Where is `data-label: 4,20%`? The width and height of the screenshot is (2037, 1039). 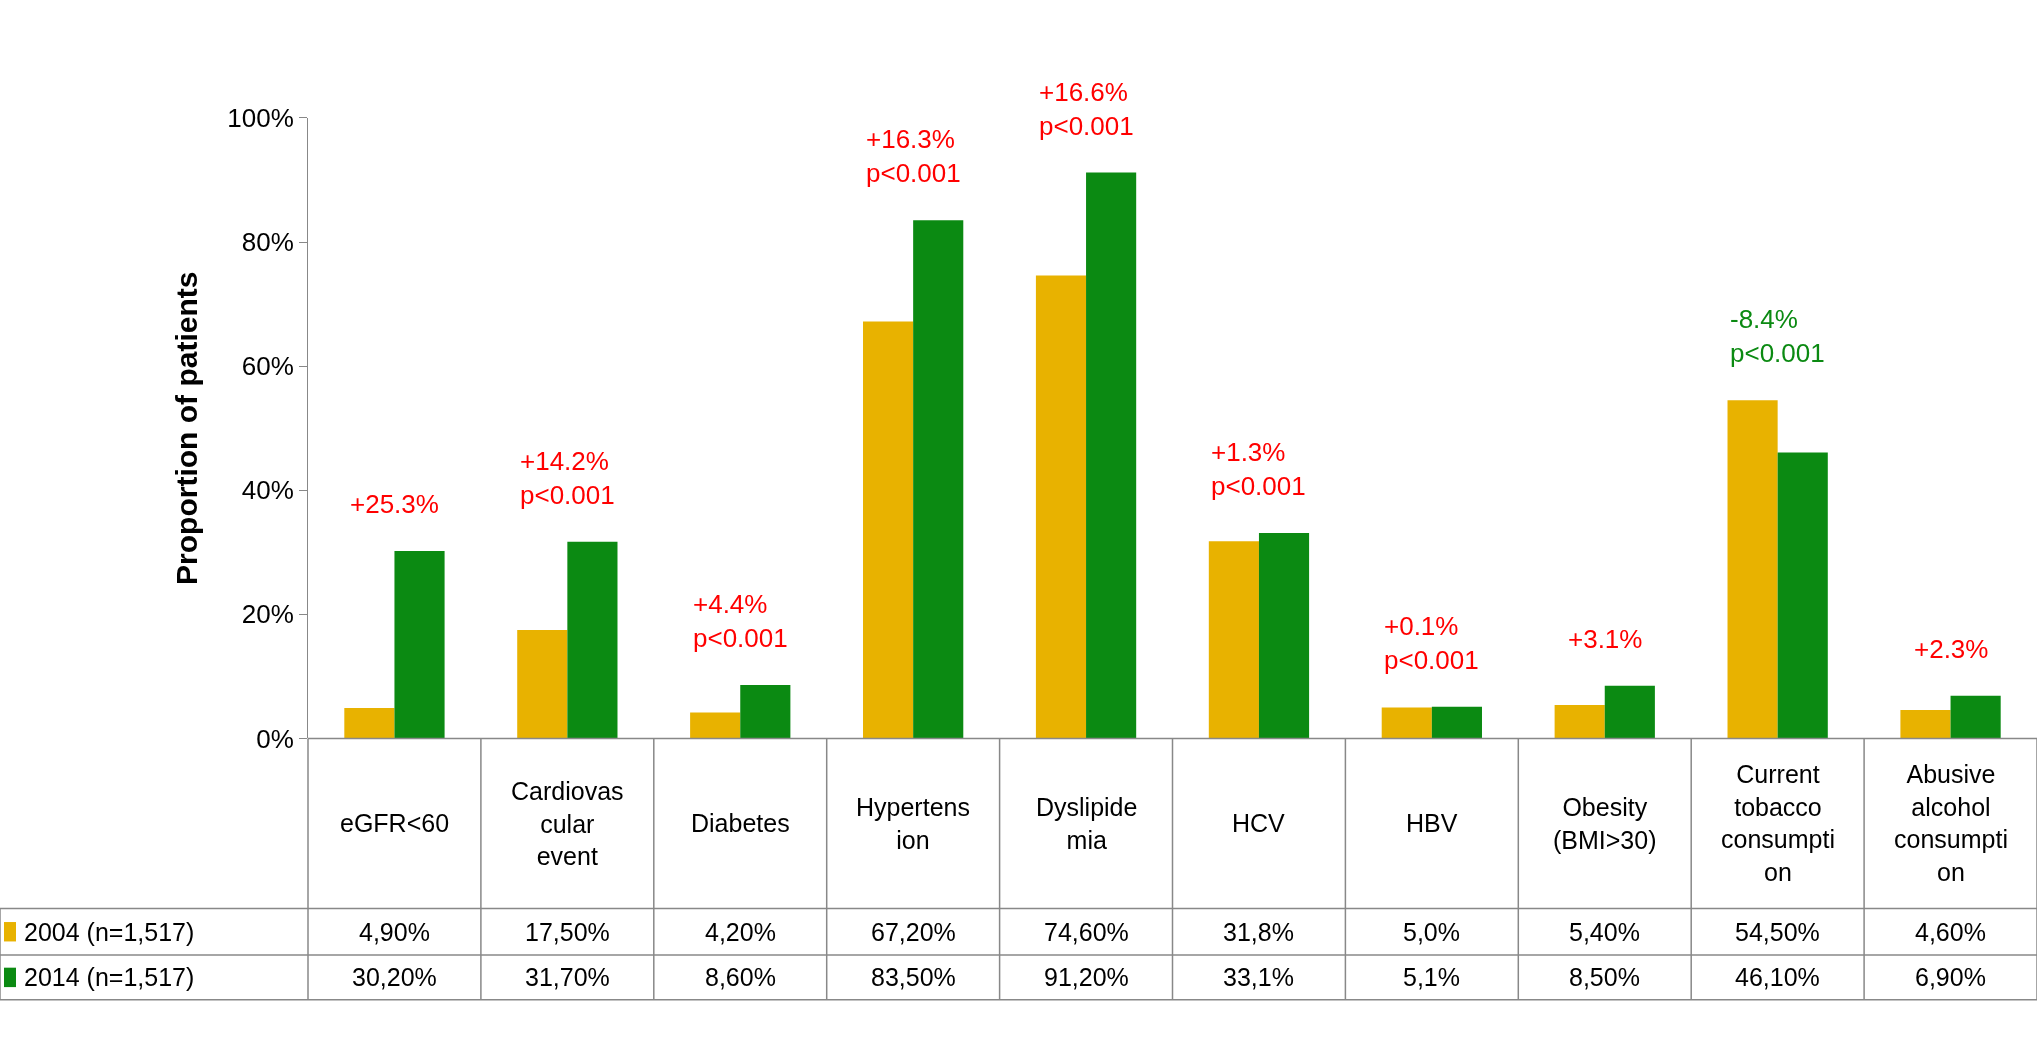
data-label: 4,20% is located at coordinates (740, 932).